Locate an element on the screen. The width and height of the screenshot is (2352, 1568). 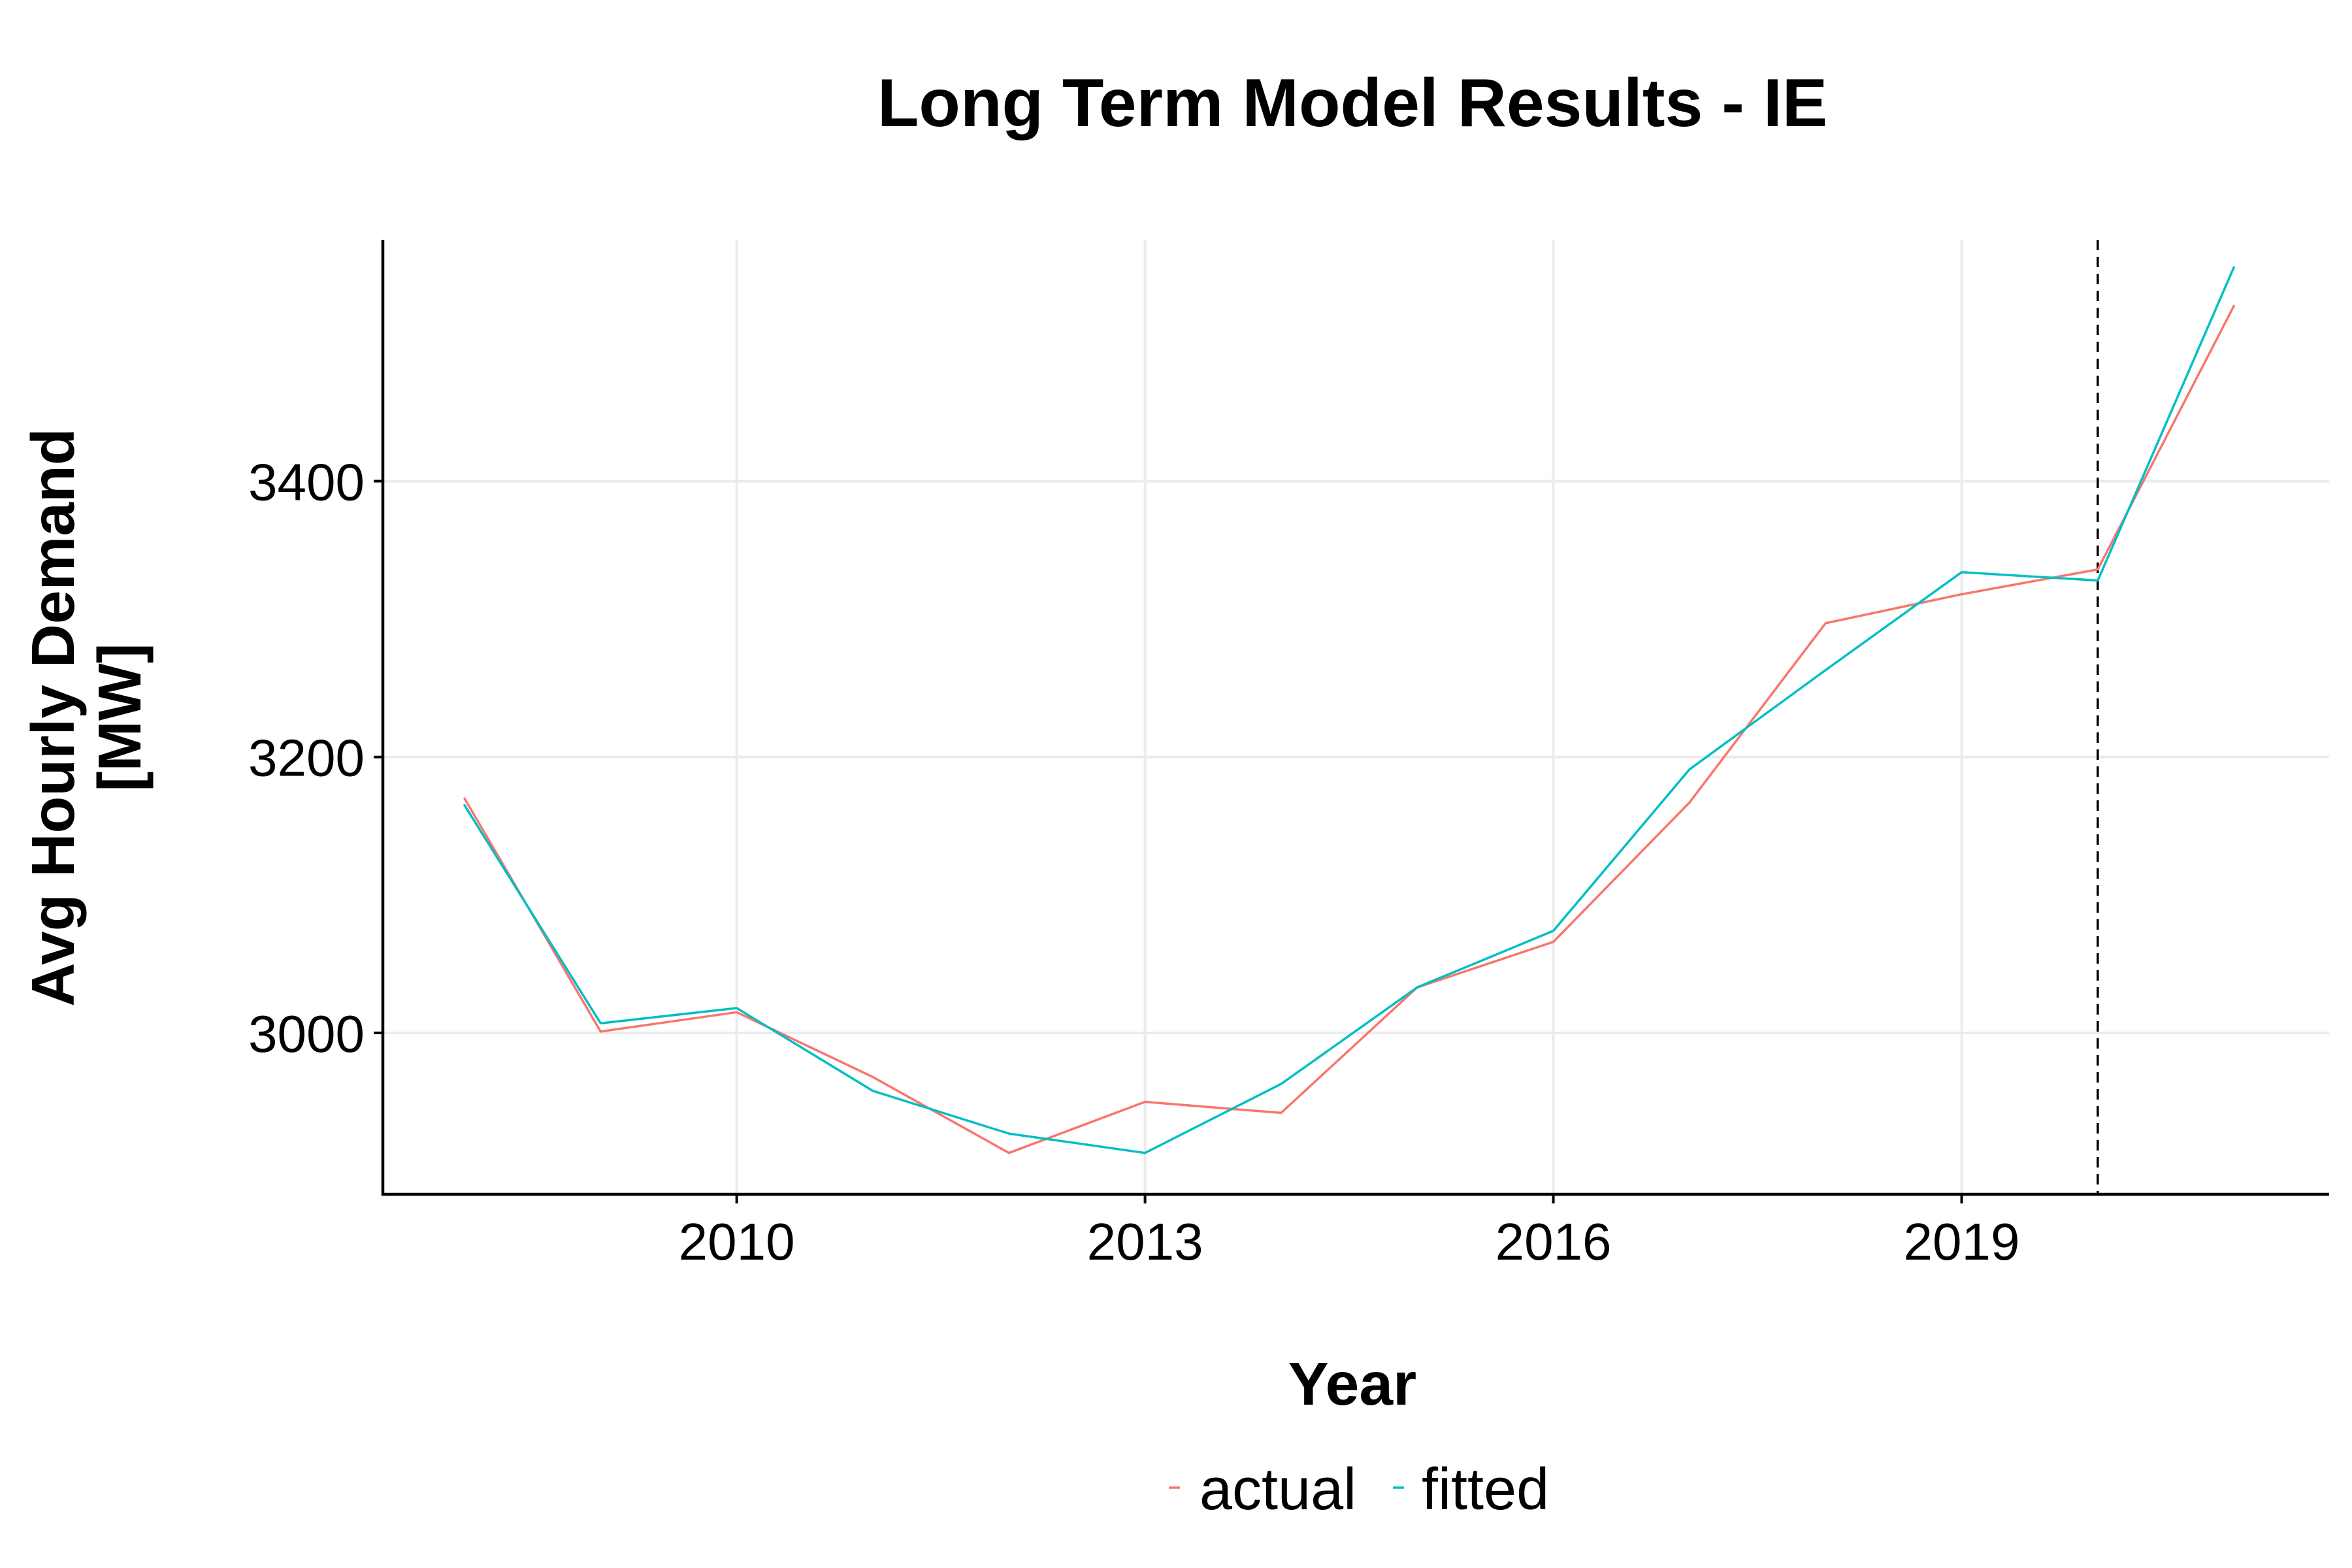
x-tick-label: 2016 is located at coordinates (1553, 1242).